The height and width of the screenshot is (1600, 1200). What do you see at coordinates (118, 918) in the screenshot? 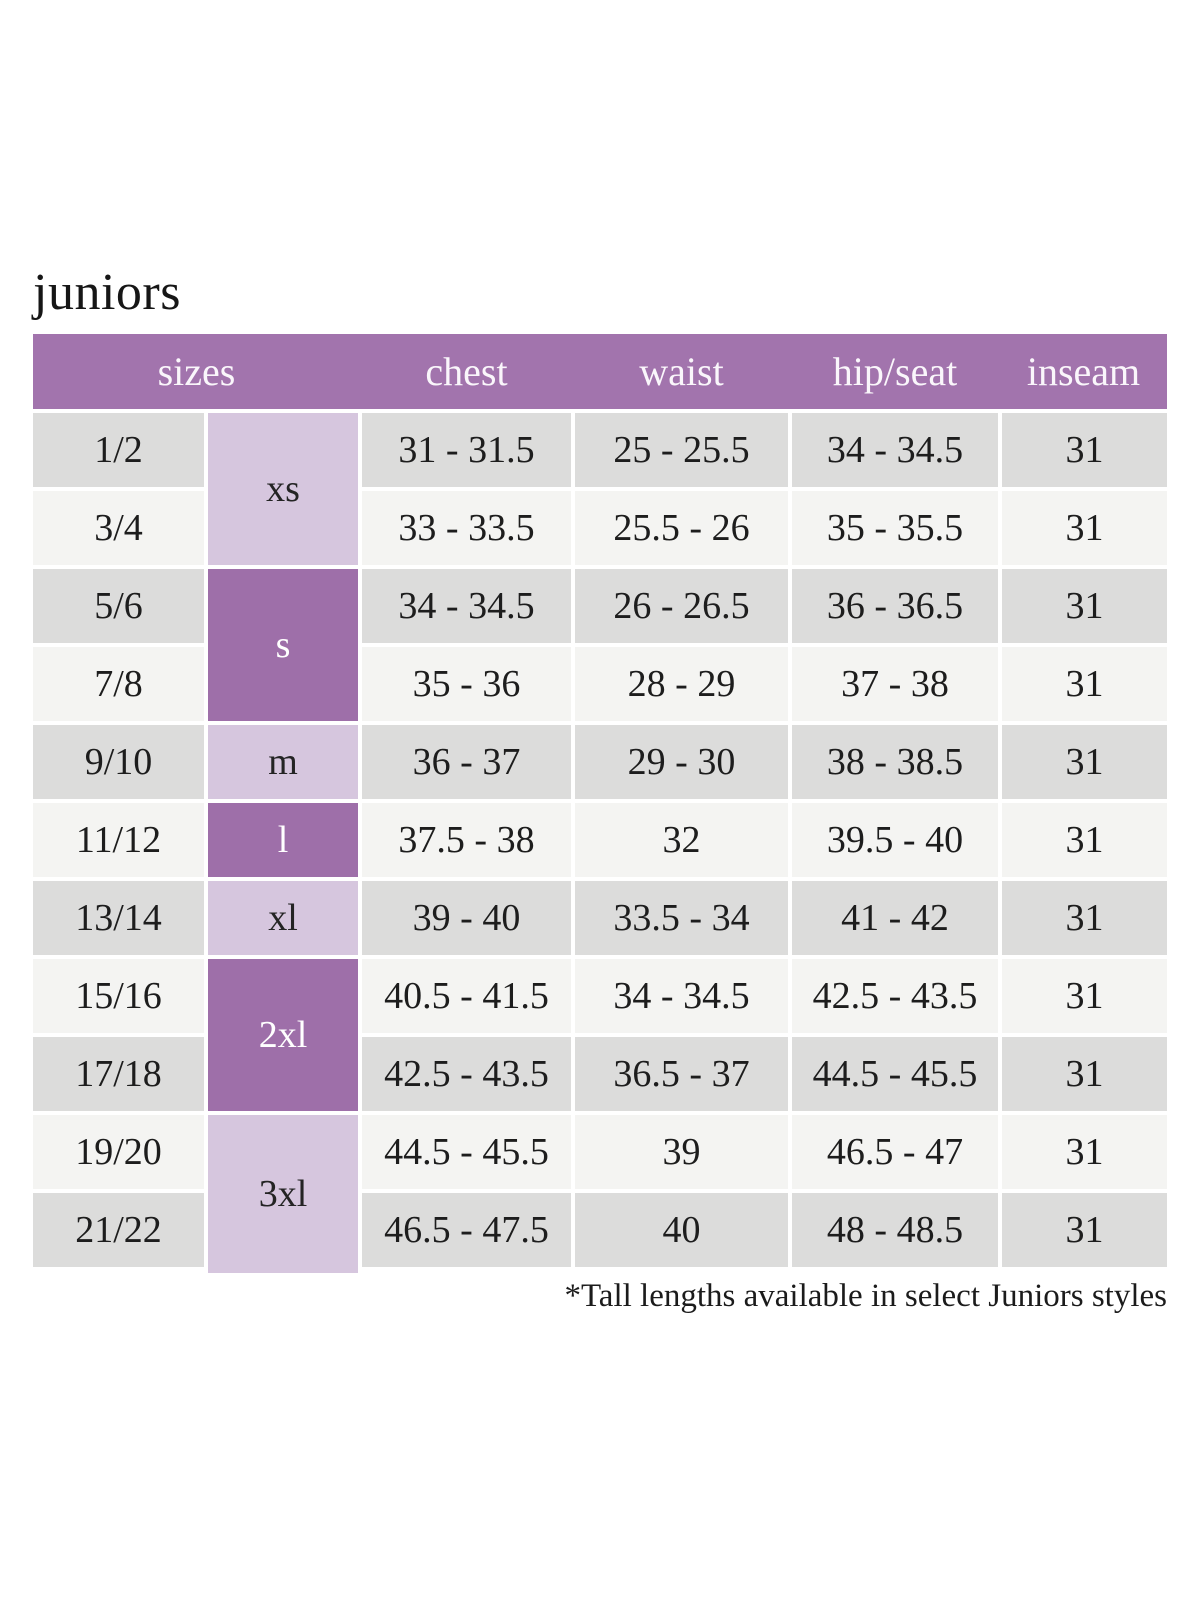
I see `size-cell: 13/14` at bounding box center [118, 918].